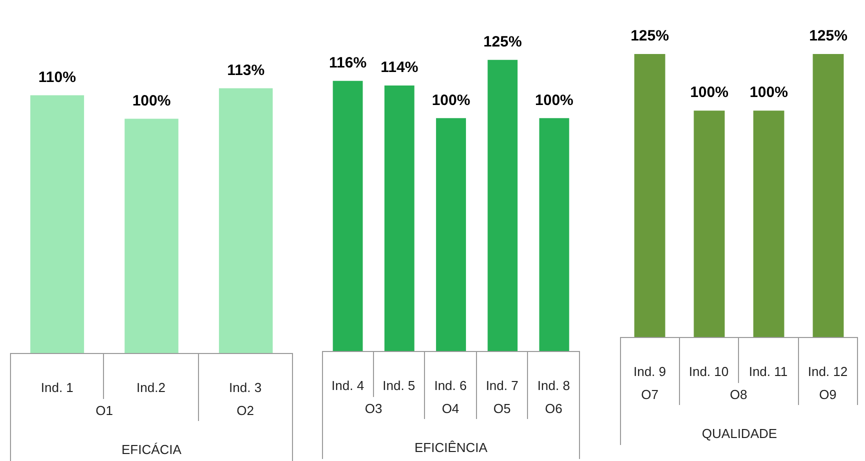  I want to click on category-label: Ind. 5, so click(399, 385).